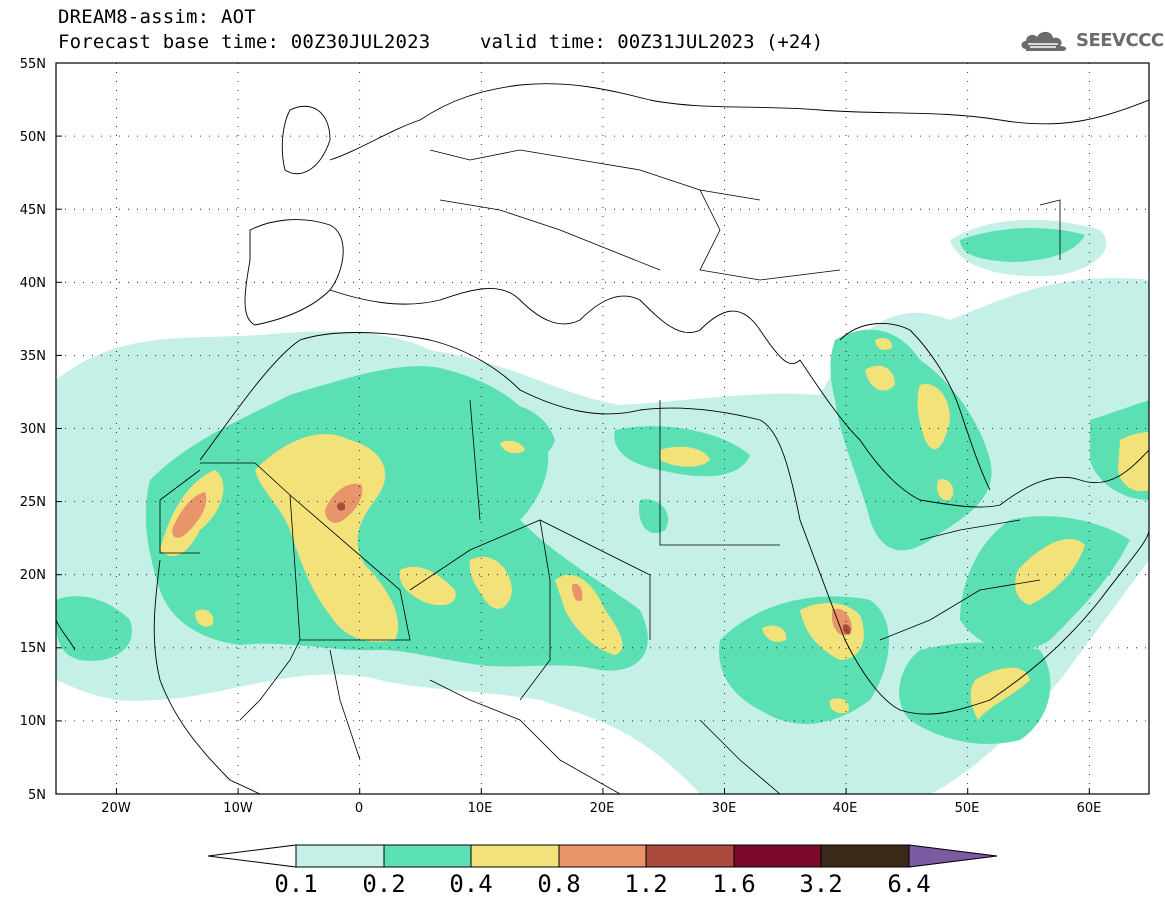 This screenshot has height=905, width=1165. I want to click on colorbar-high-arrow, so click(953, 856).